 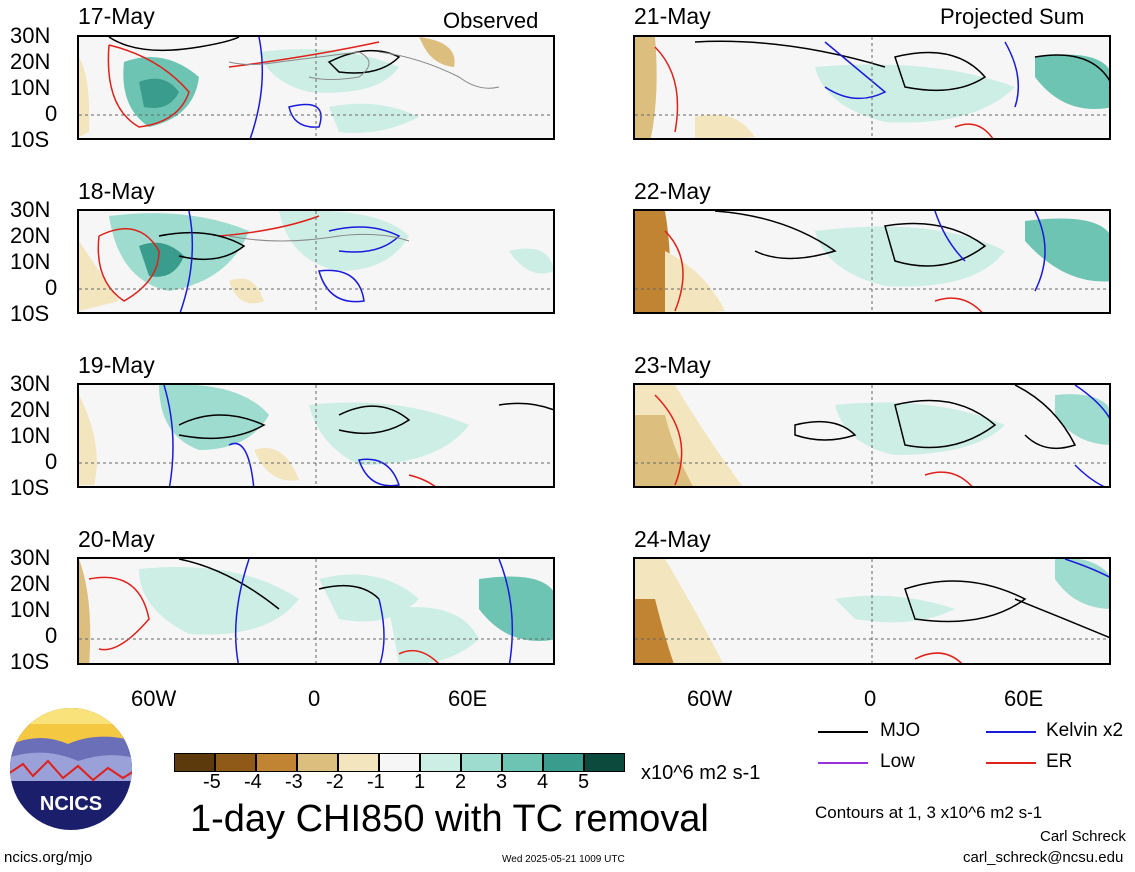 I want to click on footer-author: Carl Schreck, so click(x=1083, y=836).